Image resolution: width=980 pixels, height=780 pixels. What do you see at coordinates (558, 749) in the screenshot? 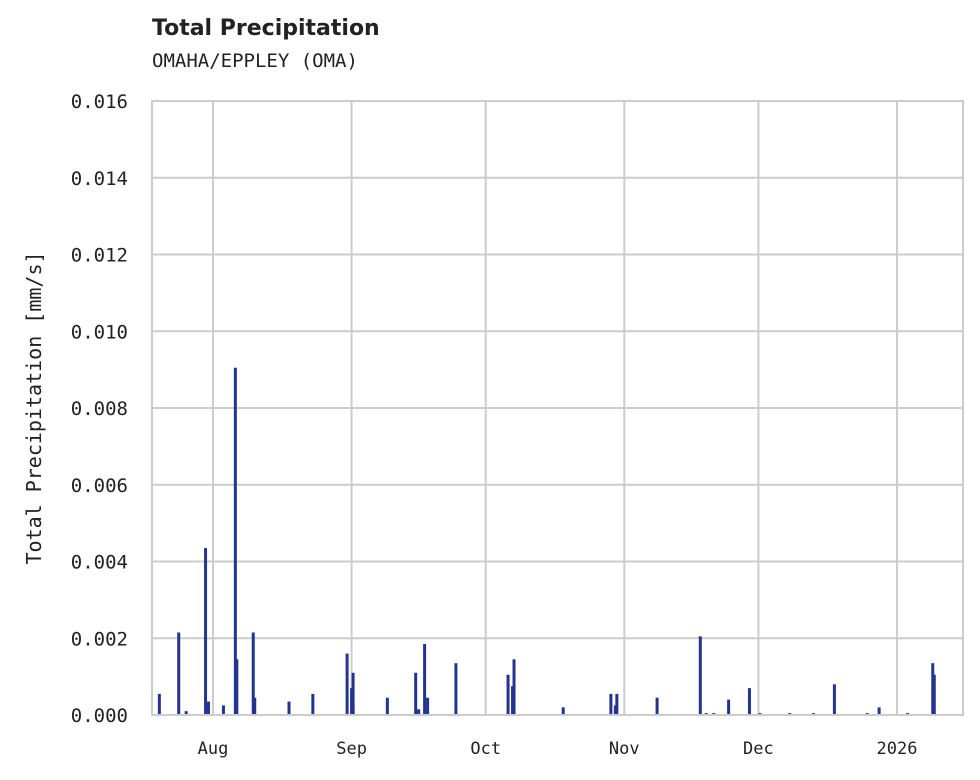
I see `x-axis-ticks: Aug Sep Oct Nov Dec 2026` at bounding box center [558, 749].